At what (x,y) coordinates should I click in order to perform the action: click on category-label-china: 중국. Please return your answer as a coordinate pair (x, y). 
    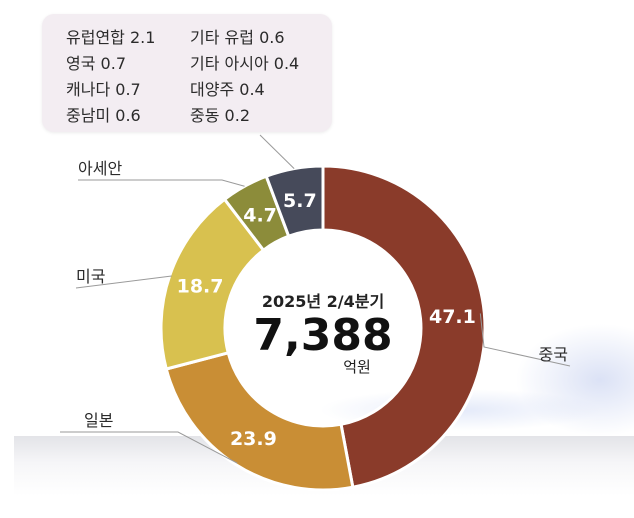
    Looking at the image, I should click on (553, 354).